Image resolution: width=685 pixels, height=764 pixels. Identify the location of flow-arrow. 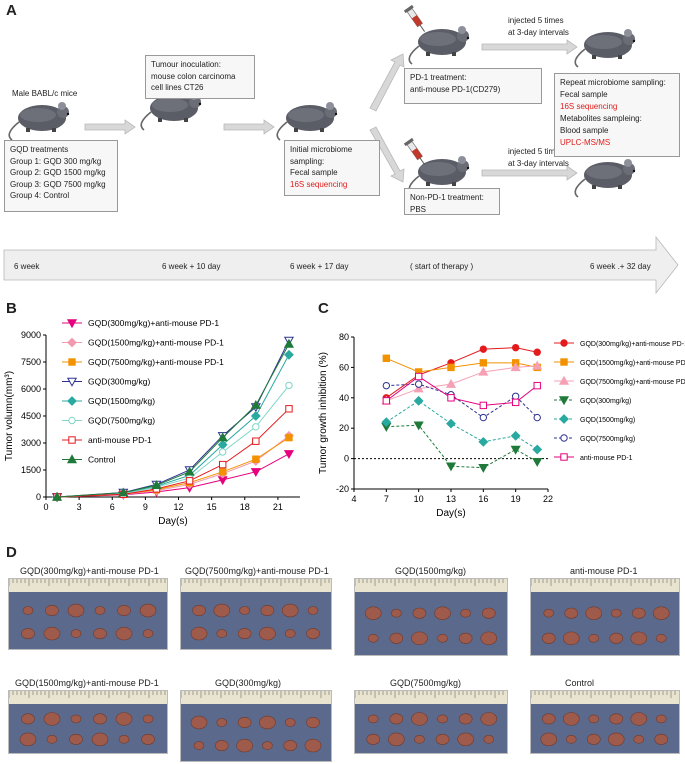
(249, 127).